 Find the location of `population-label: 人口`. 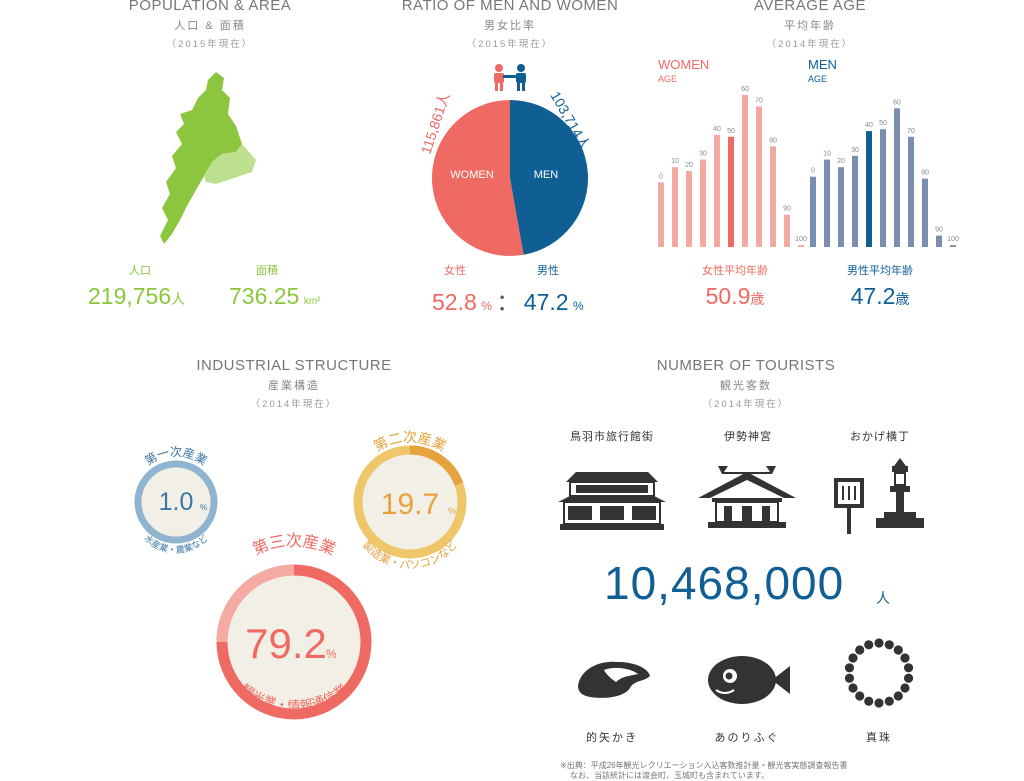

population-label: 人口 is located at coordinates (140, 271).